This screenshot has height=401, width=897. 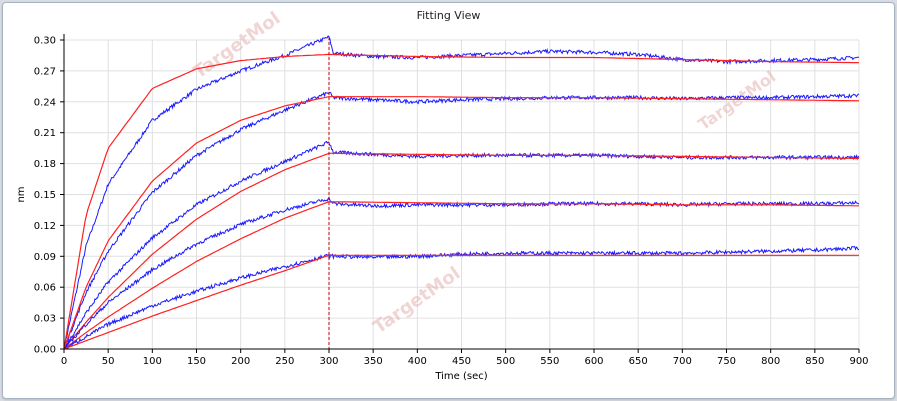 I want to click on y-tick-label: 0.21, so click(x=45, y=133).